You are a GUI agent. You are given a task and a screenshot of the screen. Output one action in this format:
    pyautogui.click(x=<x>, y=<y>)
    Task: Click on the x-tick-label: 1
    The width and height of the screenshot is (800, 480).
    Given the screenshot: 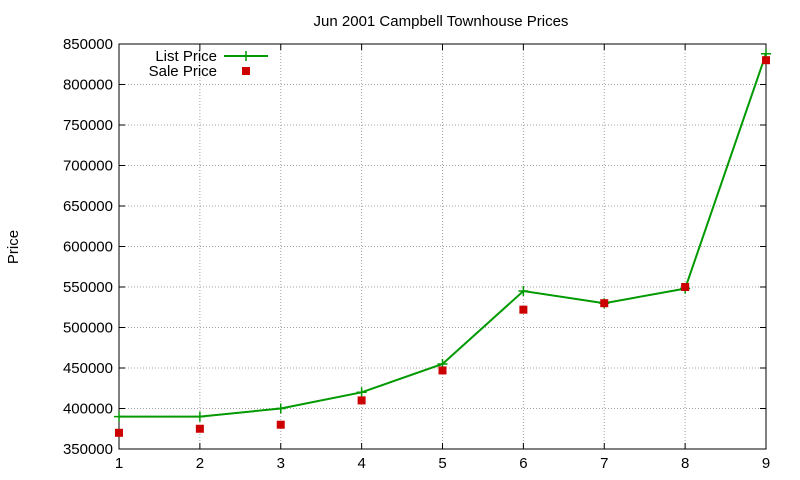 What is the action you would take?
    pyautogui.click(x=119, y=463)
    